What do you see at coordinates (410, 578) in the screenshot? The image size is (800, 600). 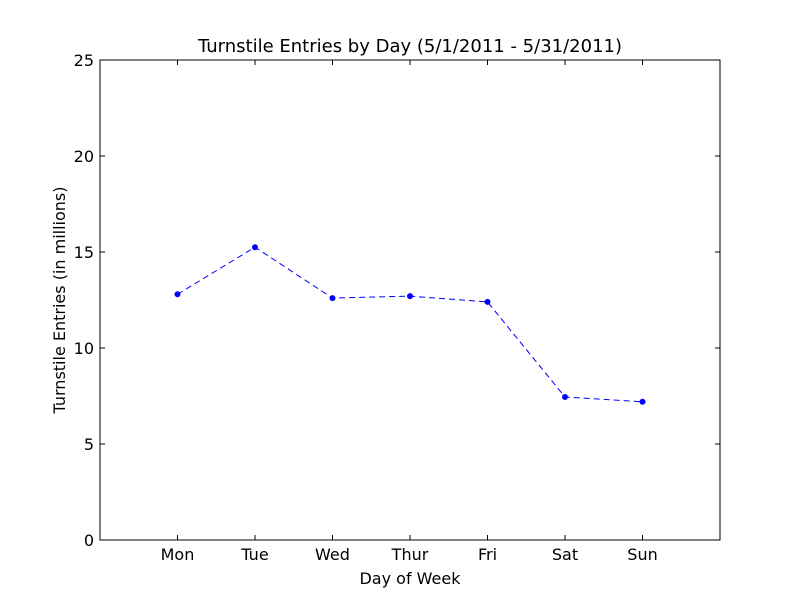 I see `x-axis-label: Day of Week` at bounding box center [410, 578].